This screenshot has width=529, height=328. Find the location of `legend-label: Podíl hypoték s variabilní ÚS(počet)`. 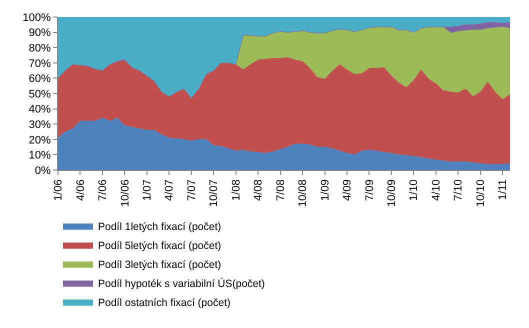

legend-label: Podíl hypoték s variabilní ÚS(počet) is located at coordinates (181, 283).